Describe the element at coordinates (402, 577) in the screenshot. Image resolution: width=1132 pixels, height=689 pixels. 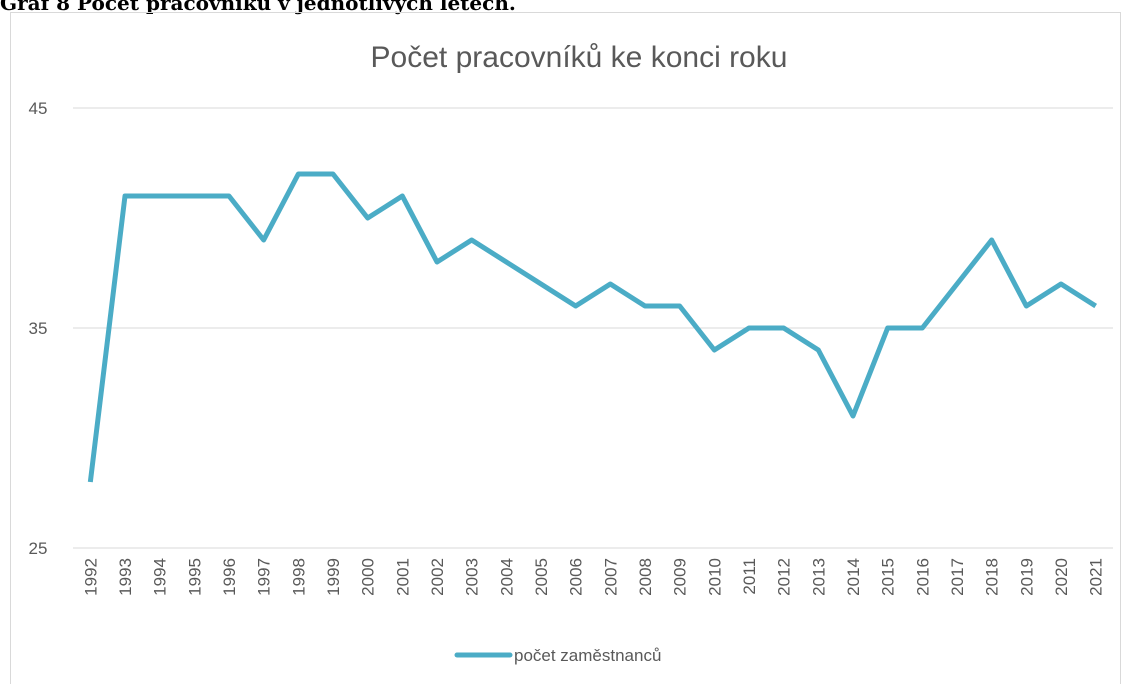
I see `x-tick-label: 2001` at that location.